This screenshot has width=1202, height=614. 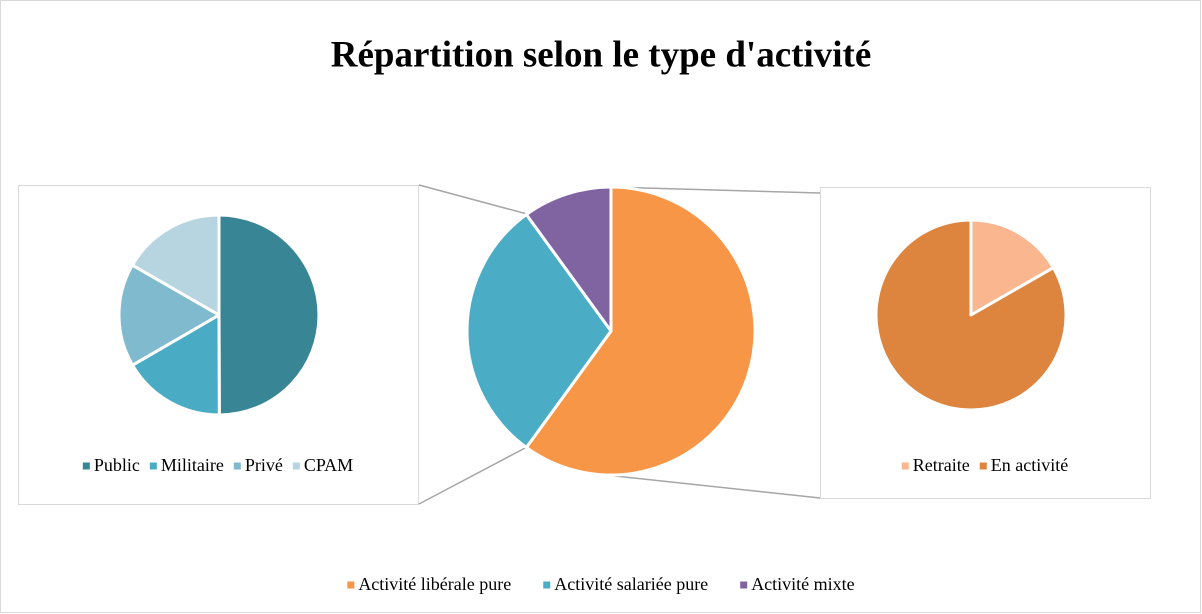 I want to click on chart-title: Répartition selon le type d'activité, so click(x=601, y=54).